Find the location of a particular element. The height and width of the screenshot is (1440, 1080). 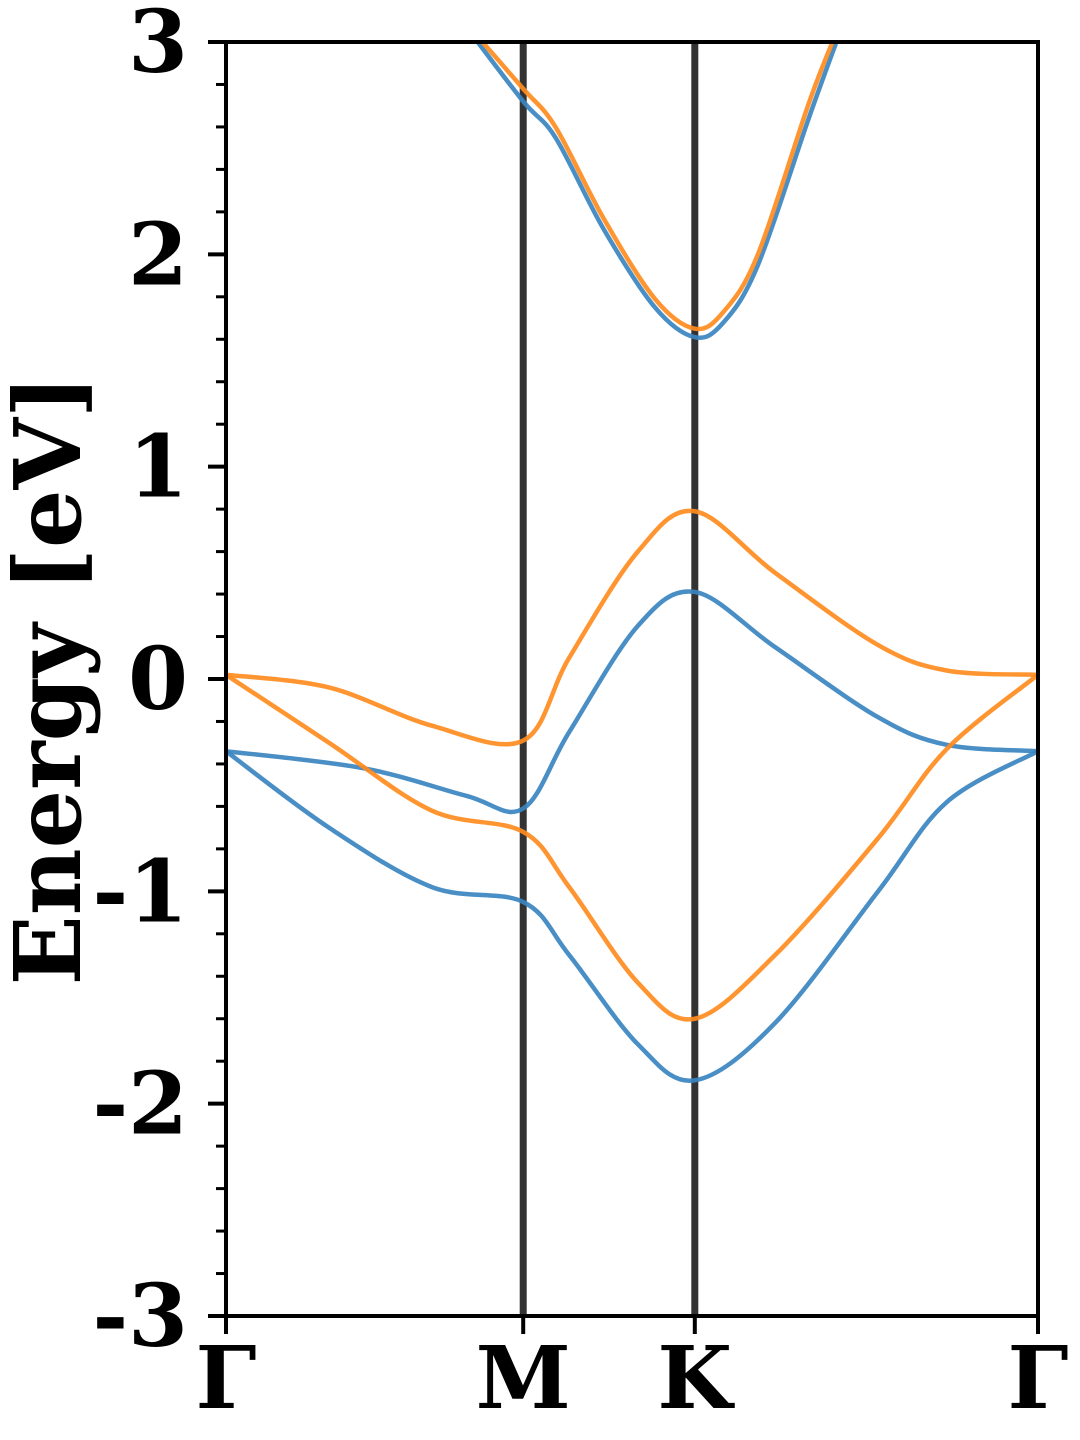

y-tick-label: -3 is located at coordinates (140, 1316).